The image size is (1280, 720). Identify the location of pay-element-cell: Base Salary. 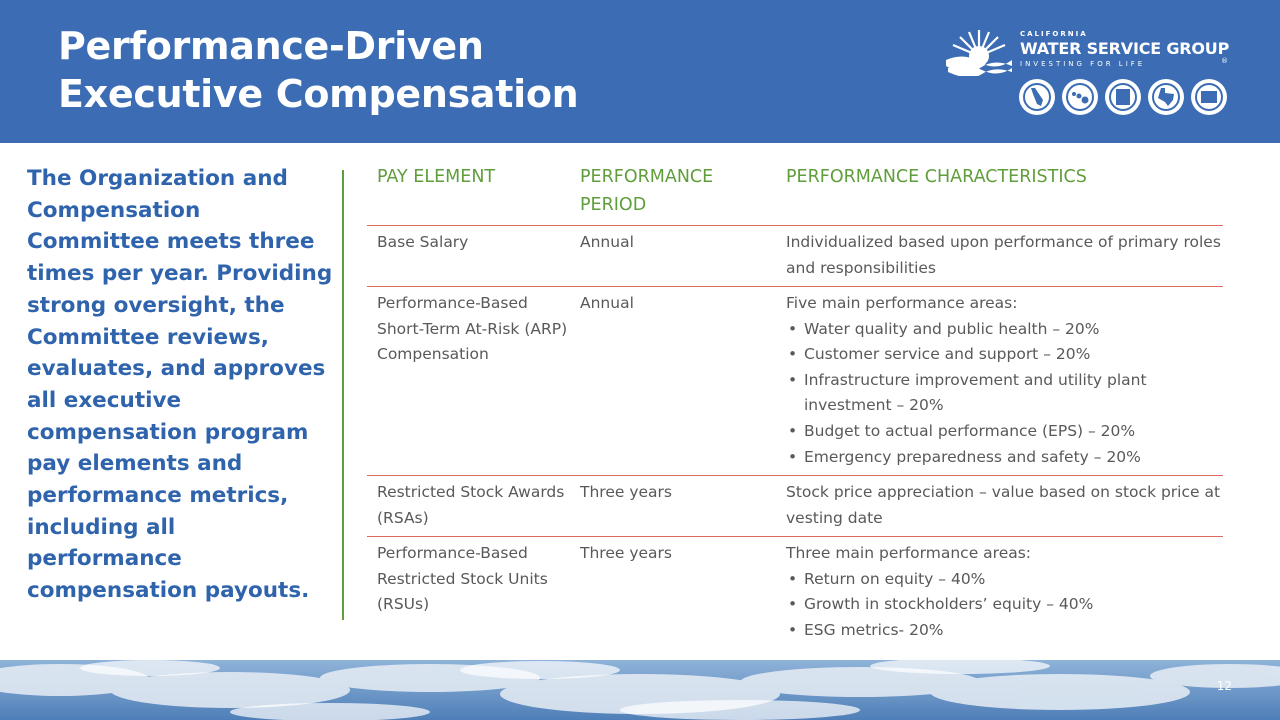
(423, 242).